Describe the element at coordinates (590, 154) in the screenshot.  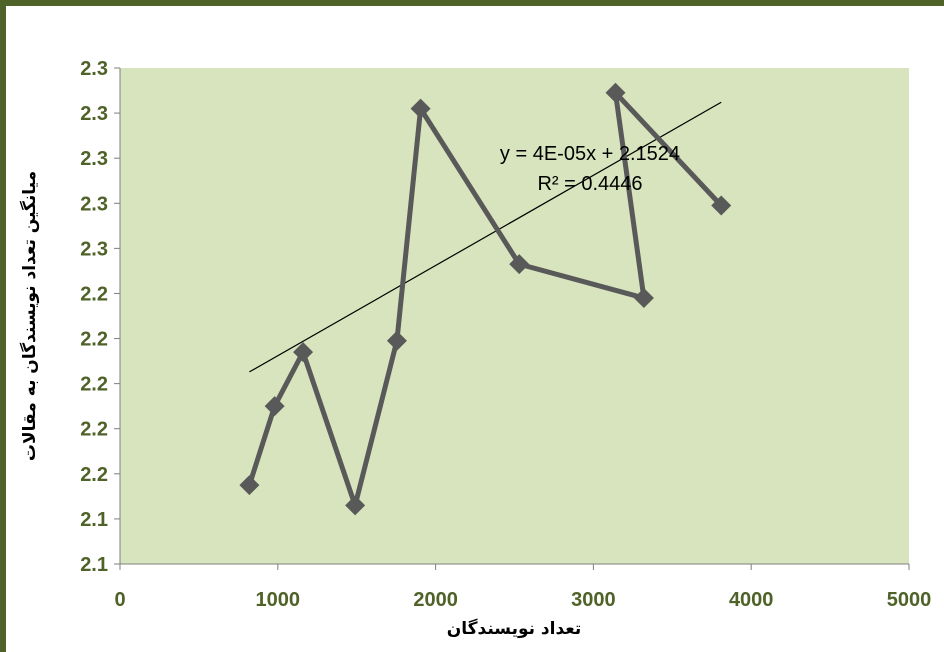
I see `trendline-equation: y = 4E-05x + 2.1524` at that location.